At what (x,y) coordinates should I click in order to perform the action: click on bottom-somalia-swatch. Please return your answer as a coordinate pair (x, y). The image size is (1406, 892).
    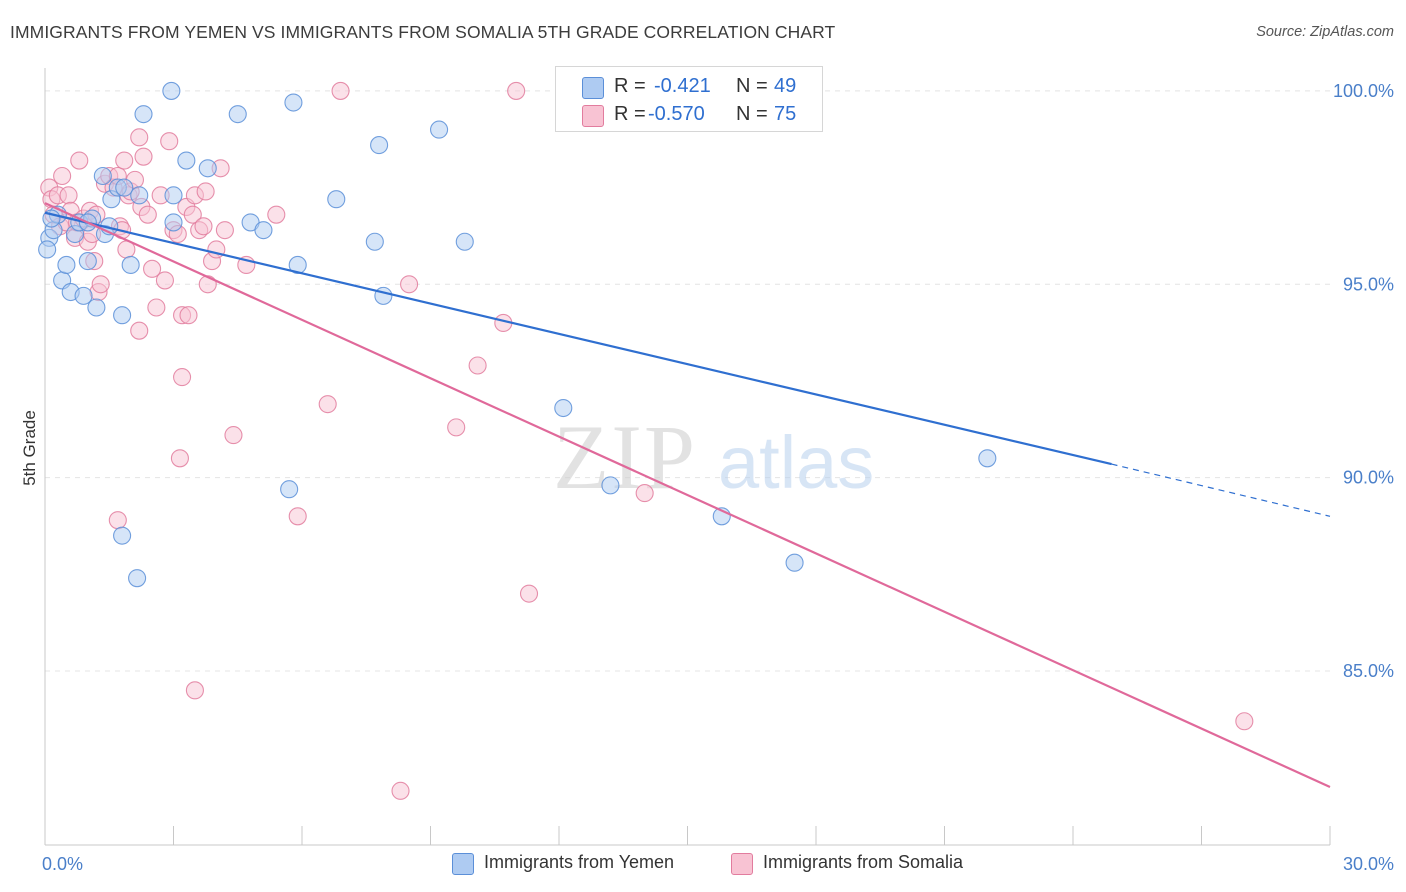
    Looking at the image, I should click on (742, 864).